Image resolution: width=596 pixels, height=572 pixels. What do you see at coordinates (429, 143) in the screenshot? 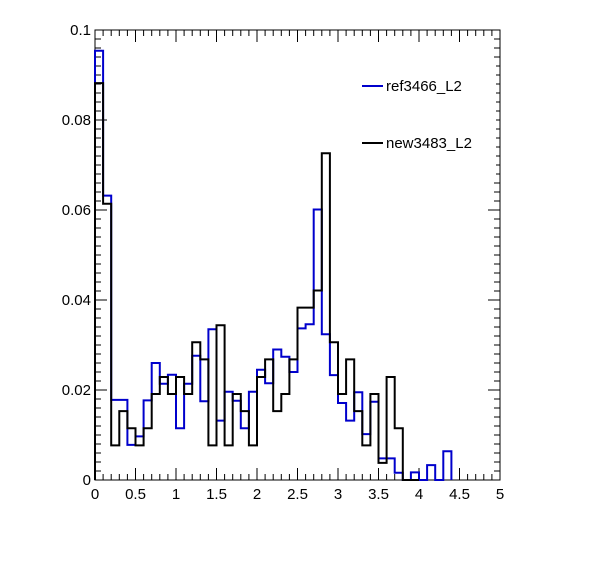
I see `legend-label: new3483_L2` at bounding box center [429, 143].